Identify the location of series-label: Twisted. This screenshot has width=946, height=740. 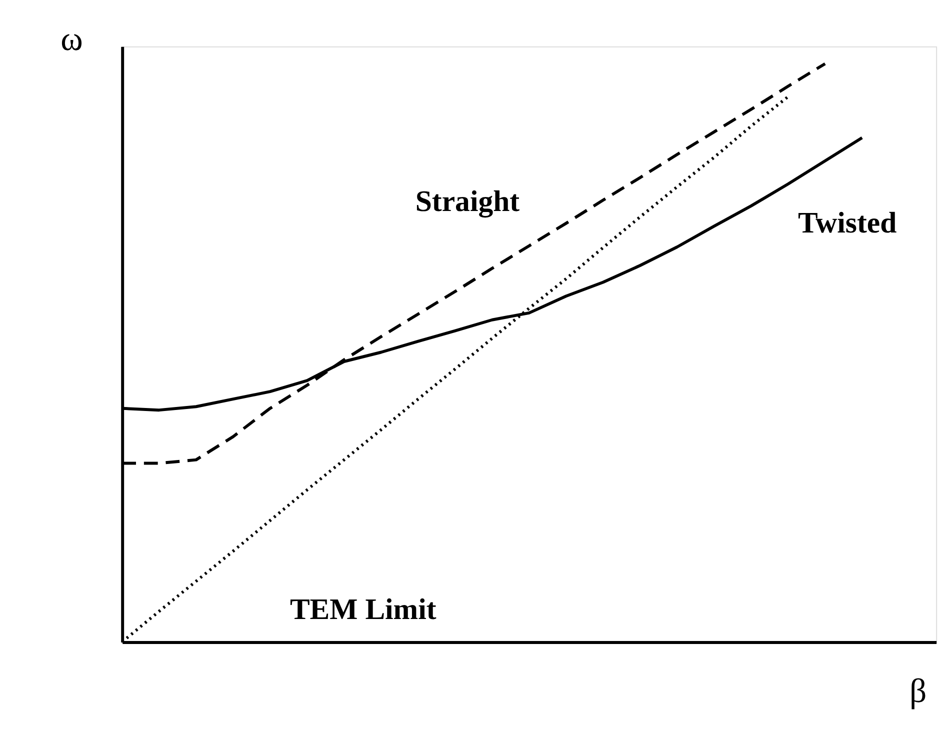
(848, 223).